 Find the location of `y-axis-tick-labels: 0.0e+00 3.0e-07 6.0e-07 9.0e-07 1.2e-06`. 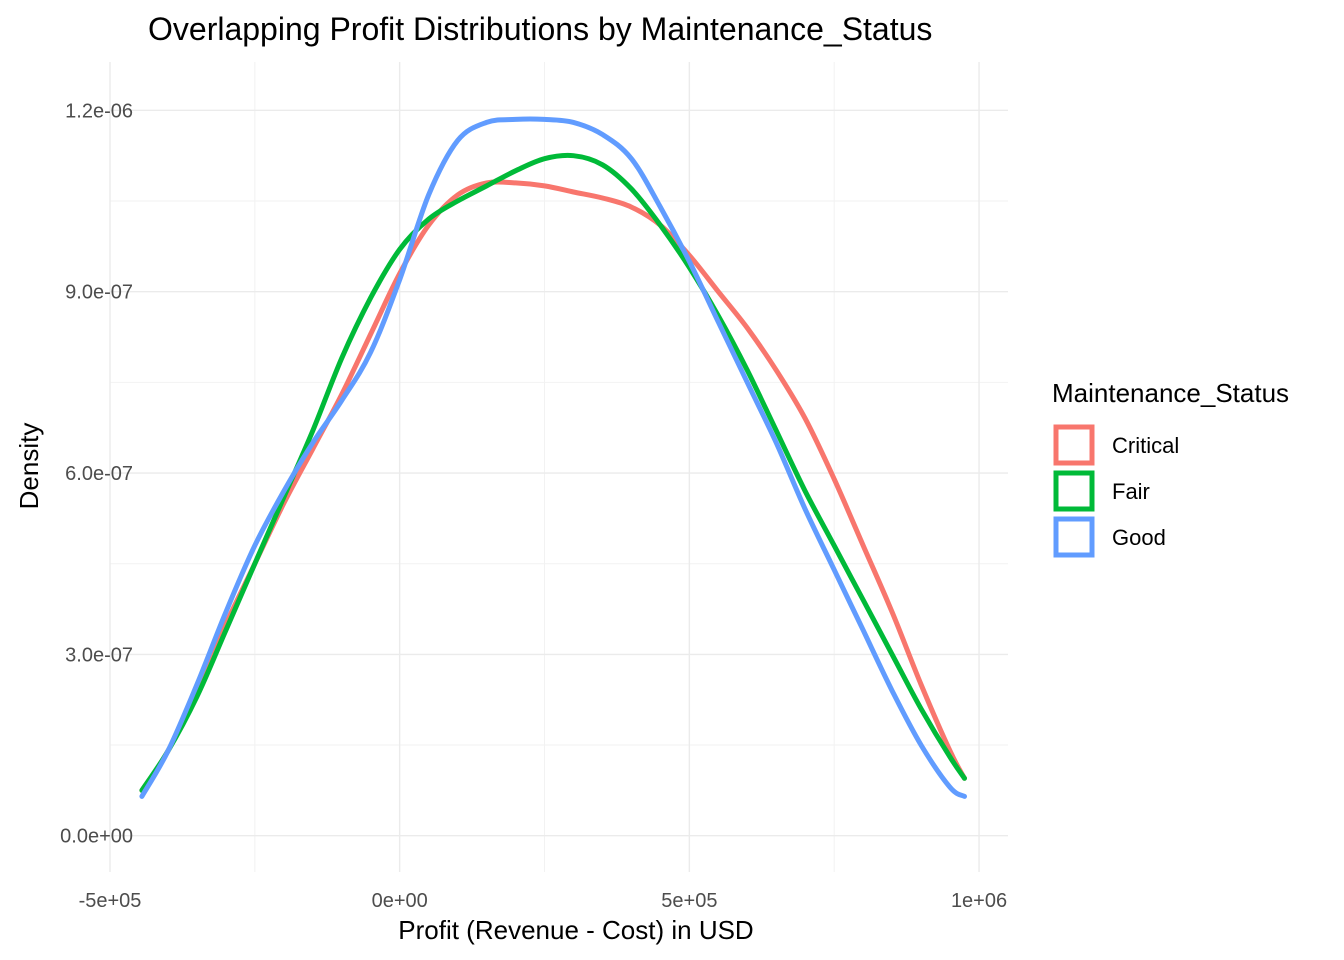

y-axis-tick-labels: 0.0e+00 3.0e-07 6.0e-07 9.0e-07 1.2e-06 is located at coordinates (96, 473).